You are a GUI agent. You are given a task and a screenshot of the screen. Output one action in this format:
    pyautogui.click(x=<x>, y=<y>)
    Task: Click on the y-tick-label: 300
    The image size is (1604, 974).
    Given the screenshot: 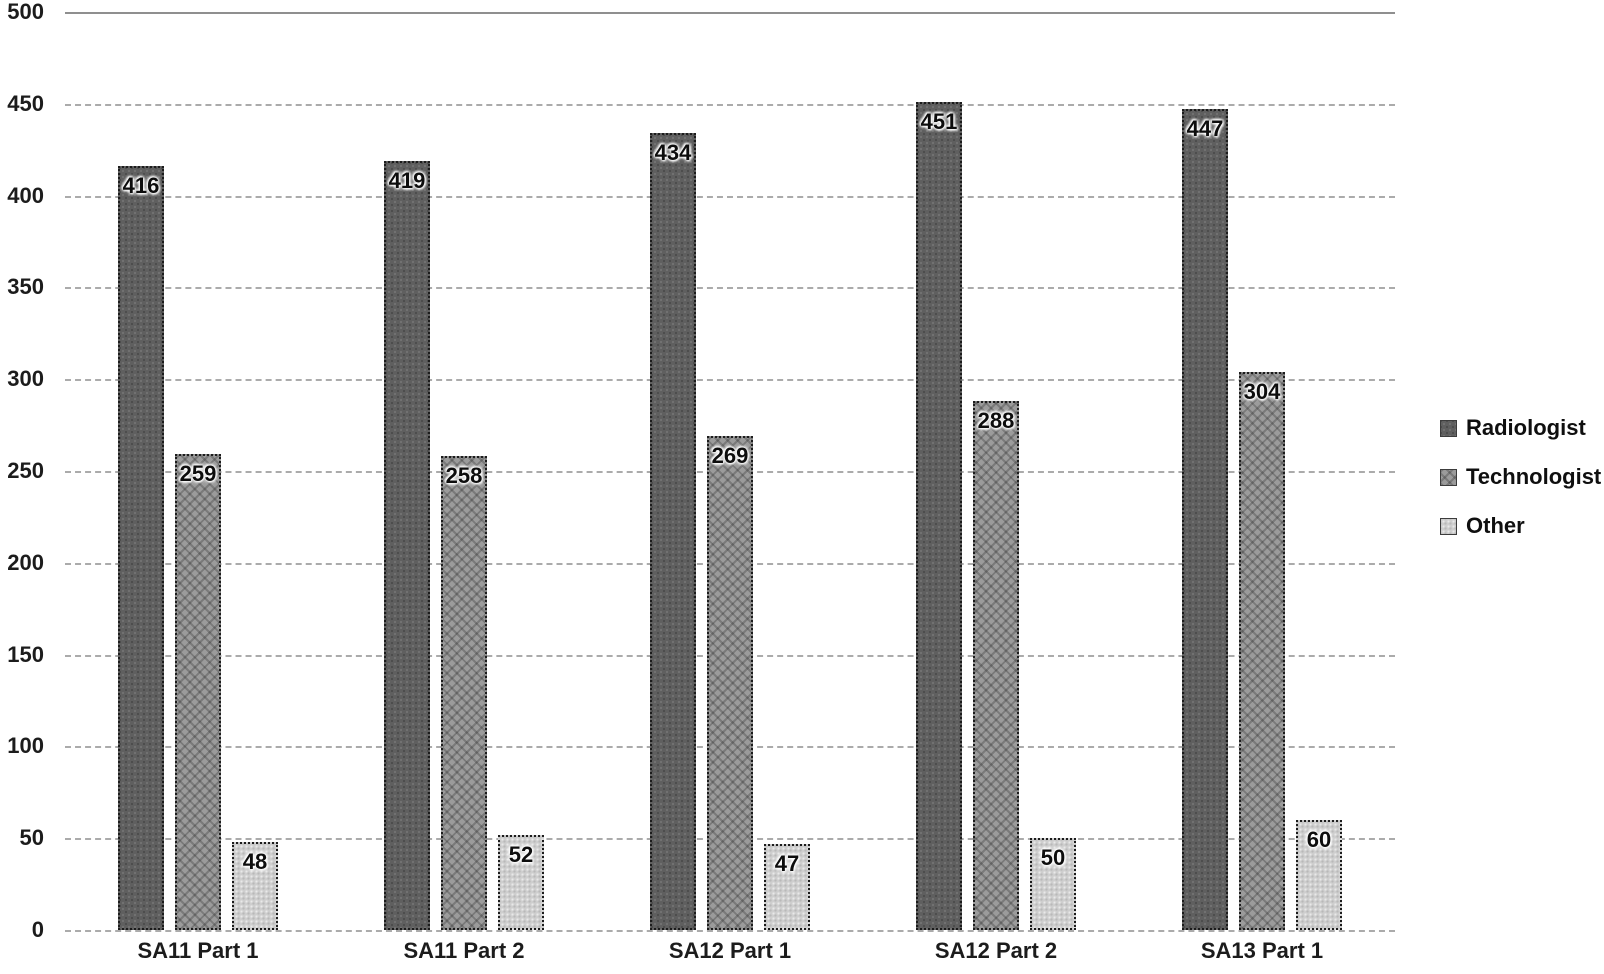 What is the action you would take?
    pyautogui.click(x=25, y=378)
    